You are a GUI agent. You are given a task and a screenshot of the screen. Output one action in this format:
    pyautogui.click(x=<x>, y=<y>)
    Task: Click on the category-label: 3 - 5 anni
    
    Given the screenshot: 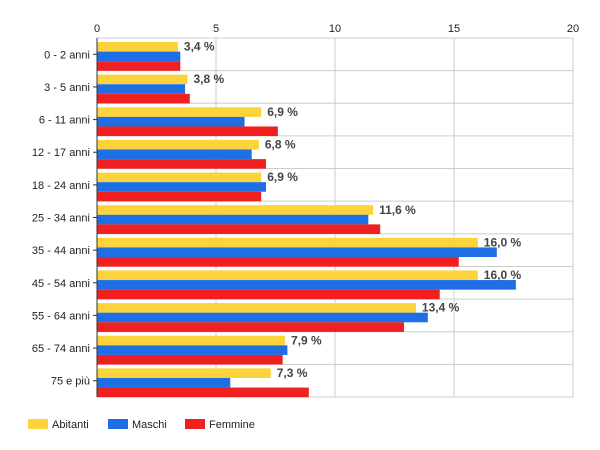 What is the action you would take?
    pyautogui.click(x=67, y=88)
    